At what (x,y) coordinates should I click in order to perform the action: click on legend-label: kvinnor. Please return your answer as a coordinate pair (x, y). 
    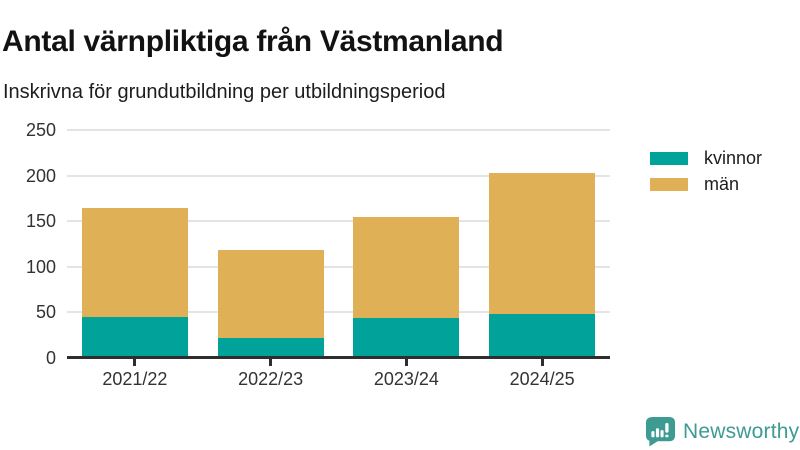
    Looking at the image, I should click on (733, 158).